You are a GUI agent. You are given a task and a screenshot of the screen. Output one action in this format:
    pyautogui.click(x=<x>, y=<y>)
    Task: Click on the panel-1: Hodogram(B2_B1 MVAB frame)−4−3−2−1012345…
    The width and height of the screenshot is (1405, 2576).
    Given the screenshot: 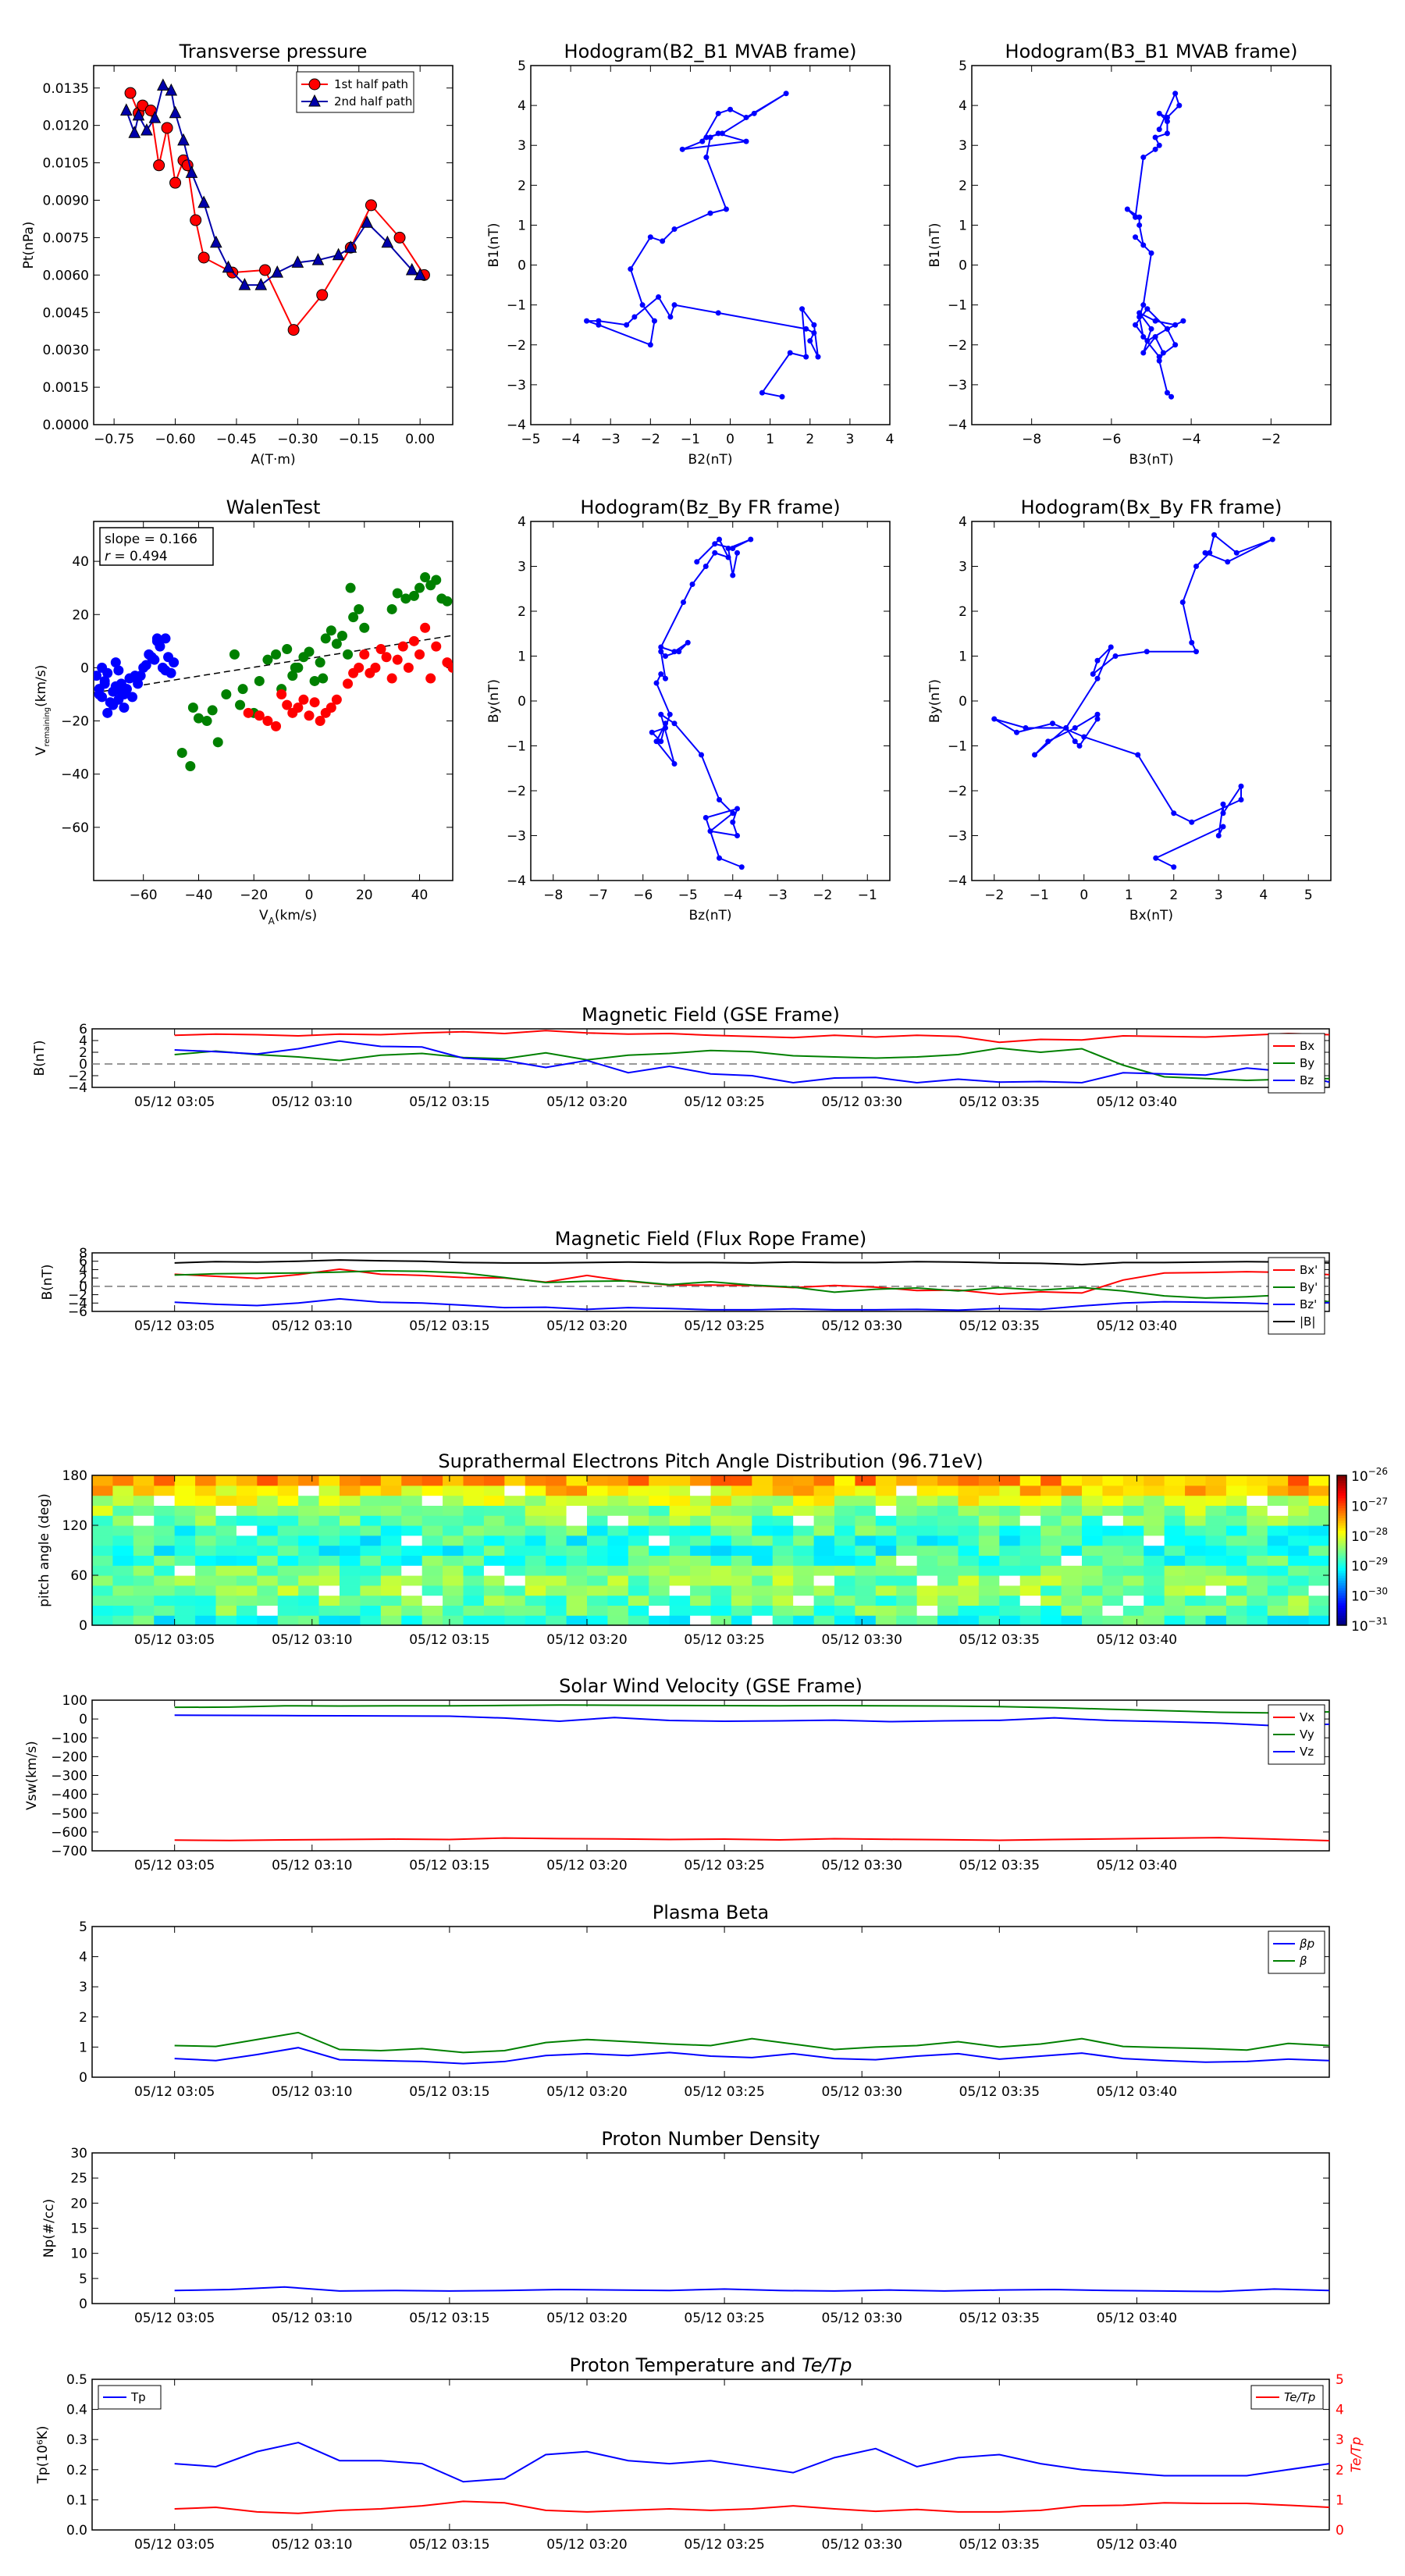 What is the action you would take?
    pyautogui.click(x=690, y=255)
    